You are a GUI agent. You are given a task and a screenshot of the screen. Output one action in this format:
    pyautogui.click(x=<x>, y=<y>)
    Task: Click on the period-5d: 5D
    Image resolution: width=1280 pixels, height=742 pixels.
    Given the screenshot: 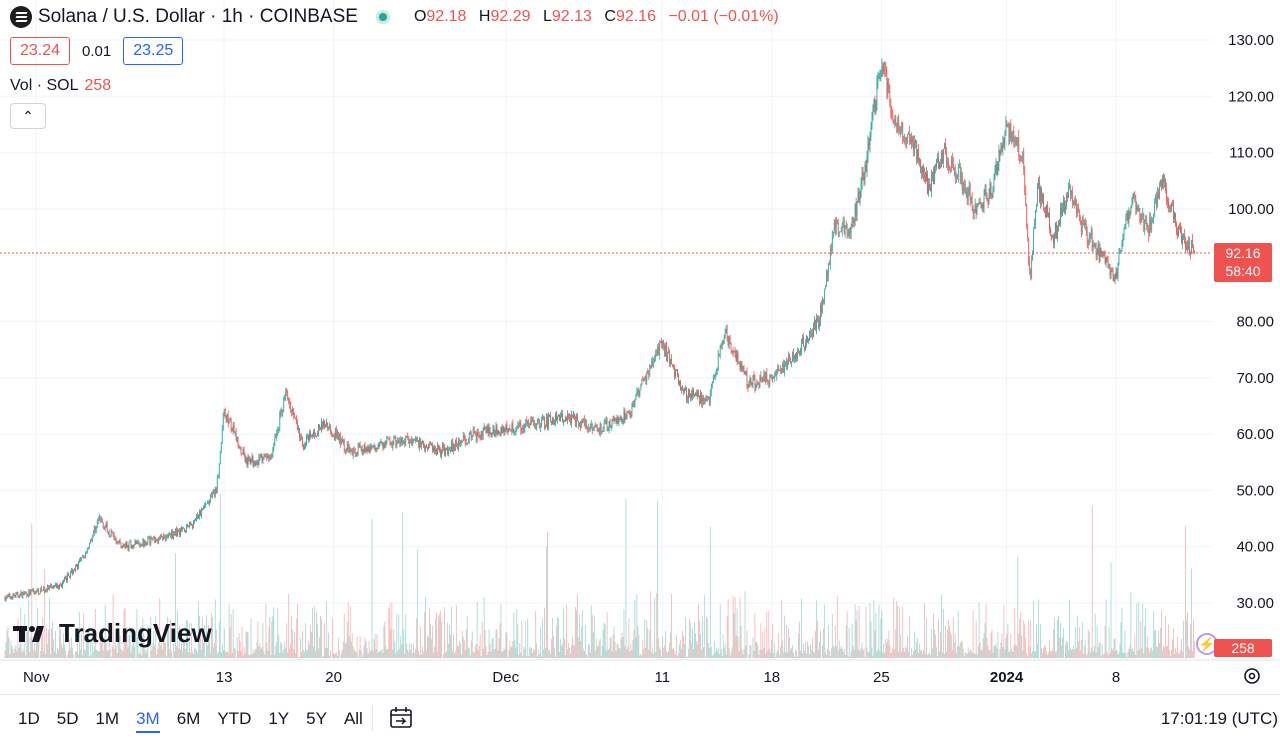 What is the action you would take?
    pyautogui.click(x=68, y=721)
    